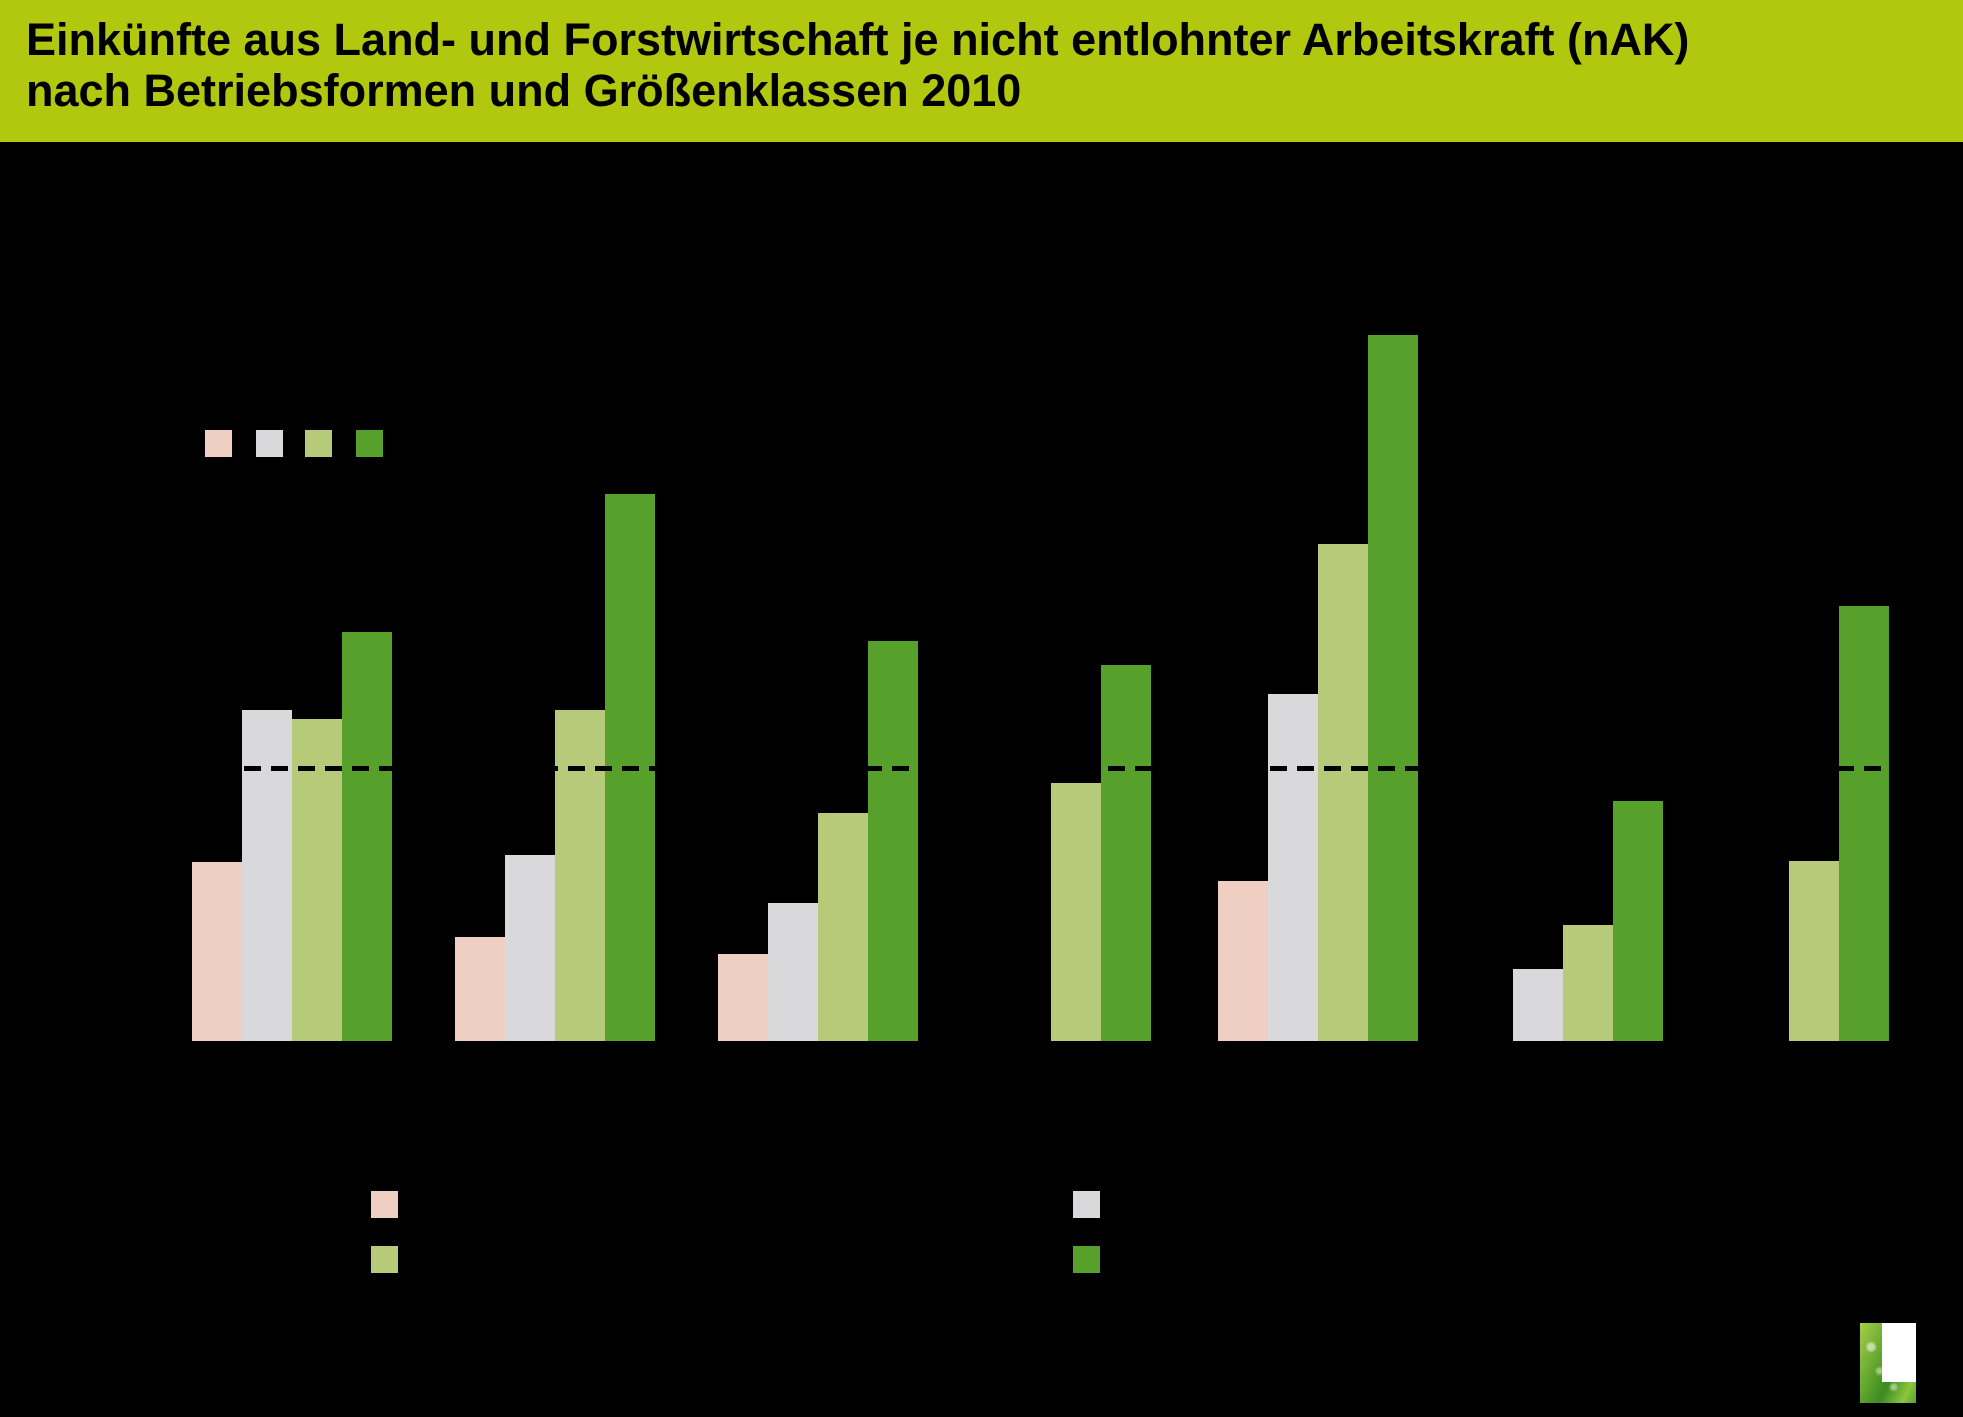  What do you see at coordinates (384, 1259) in the screenshot?
I see `legend-bottom-square-light_green` at bounding box center [384, 1259].